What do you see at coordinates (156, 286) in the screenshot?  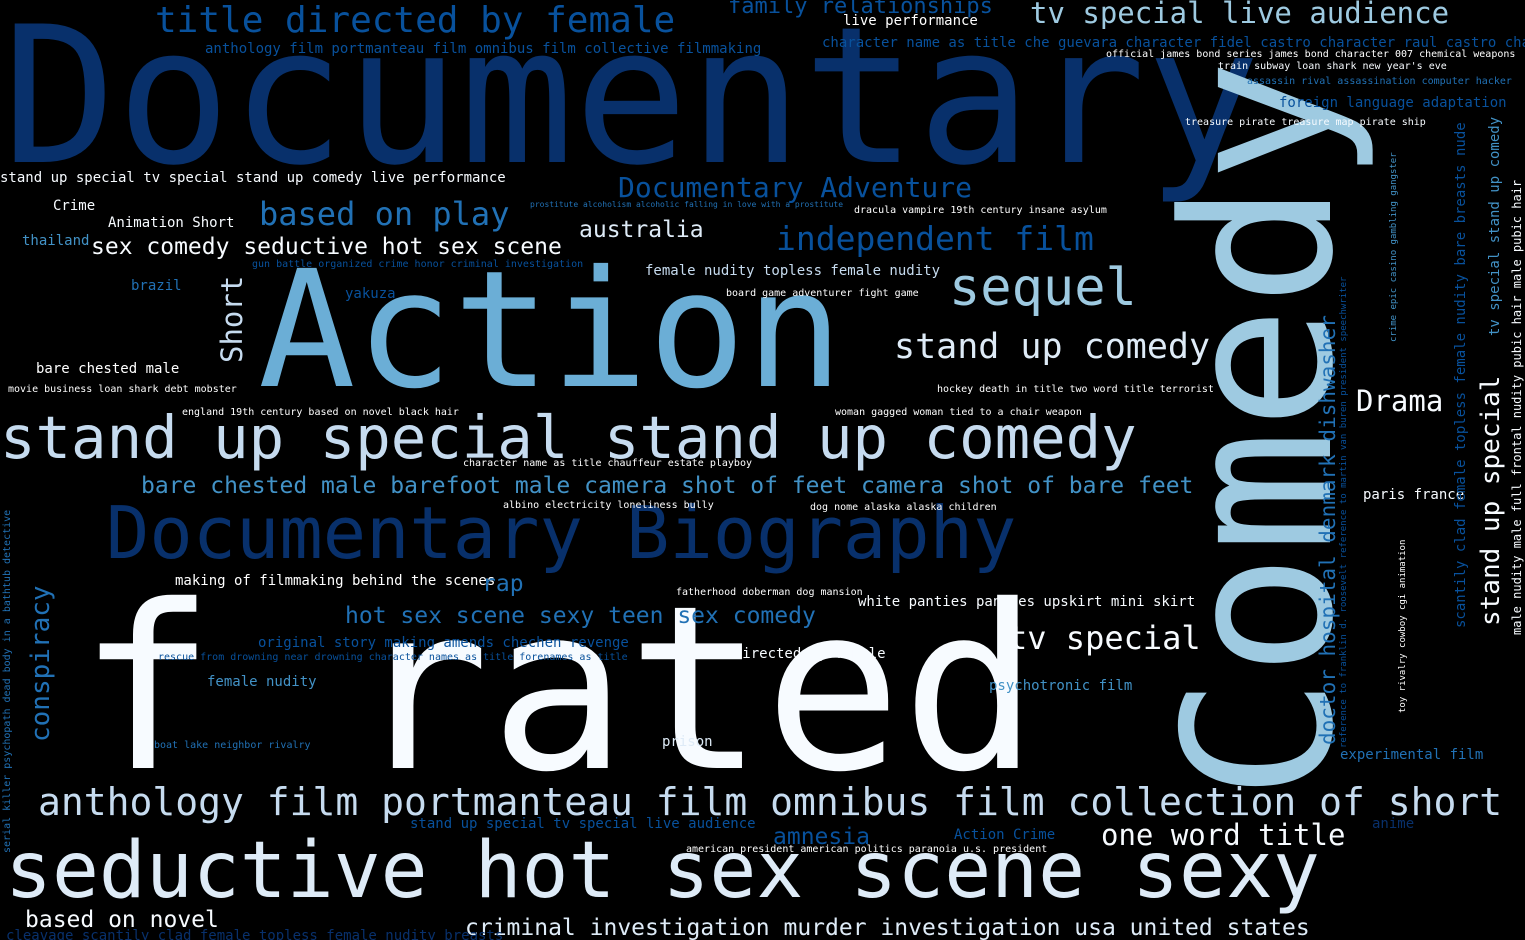 I see `word-brazil: brazil` at bounding box center [156, 286].